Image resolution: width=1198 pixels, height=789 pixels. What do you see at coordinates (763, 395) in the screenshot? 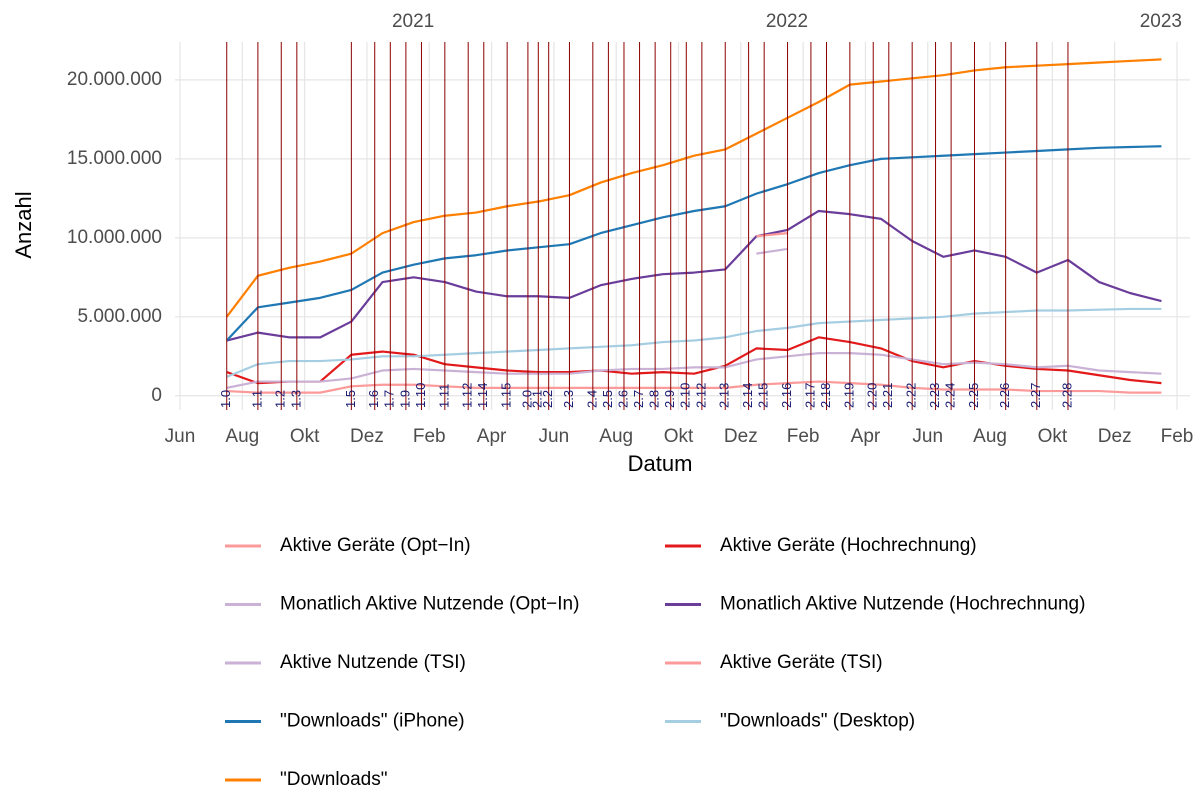
I see `version-label: 2.15` at bounding box center [763, 395].